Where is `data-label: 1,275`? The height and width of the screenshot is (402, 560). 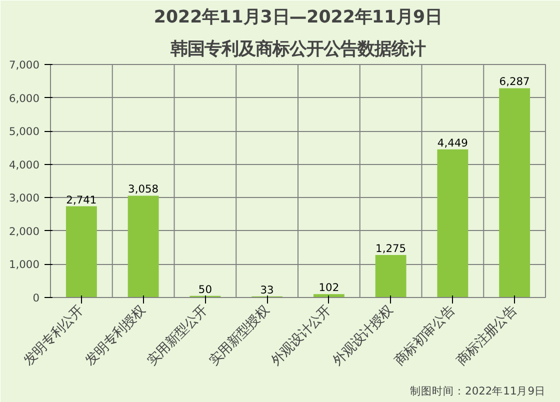 data-label: 1,275 is located at coordinates (391, 249).